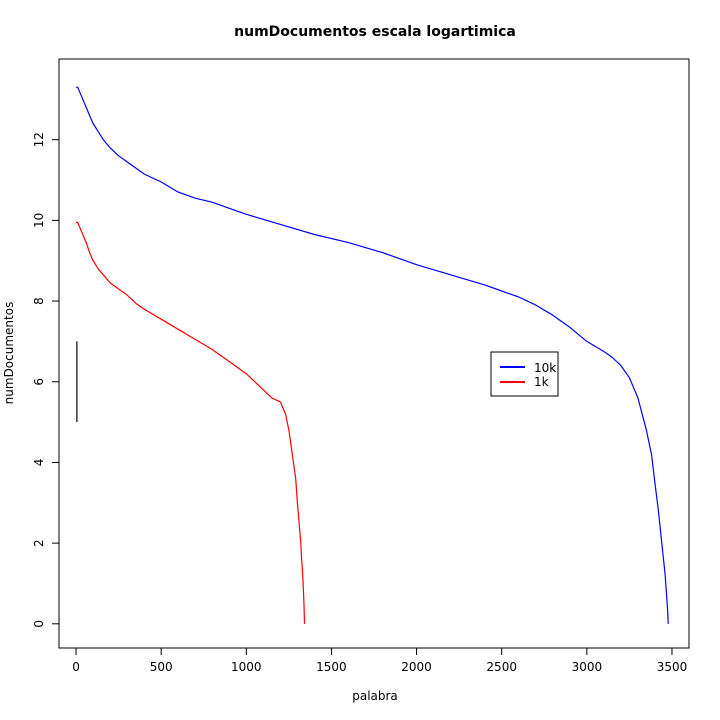 This screenshot has width=720, height=720. I want to click on legend: 10k 1k, so click(524, 374).